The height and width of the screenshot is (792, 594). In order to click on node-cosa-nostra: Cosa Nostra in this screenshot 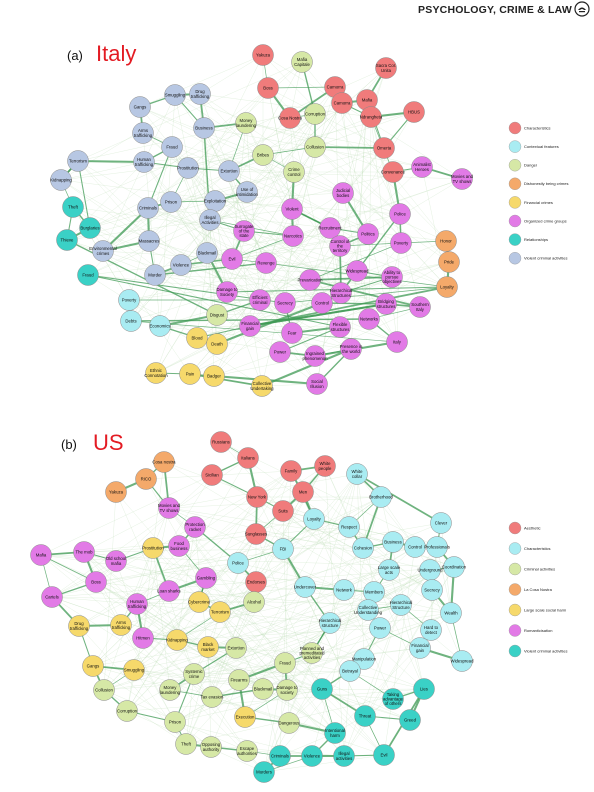, I will do `click(290, 118)`.